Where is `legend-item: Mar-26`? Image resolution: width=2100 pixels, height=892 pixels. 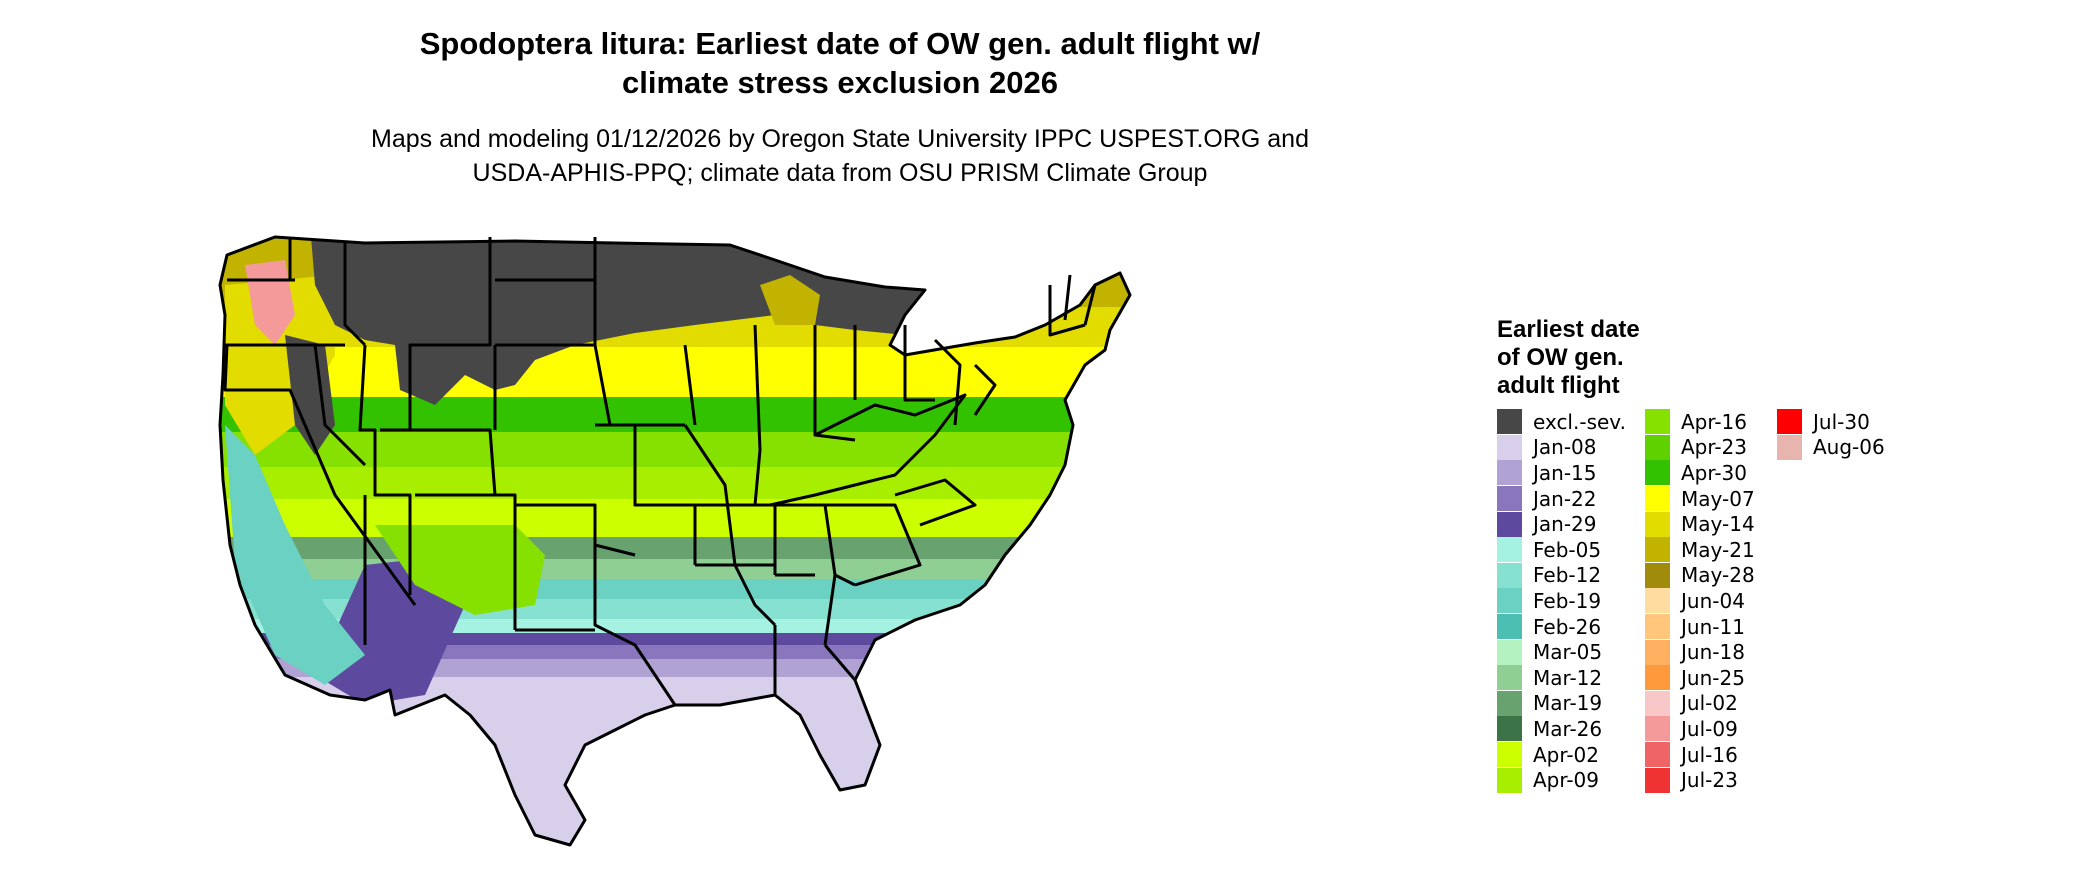
legend-item: Mar-26 is located at coordinates (1561, 729).